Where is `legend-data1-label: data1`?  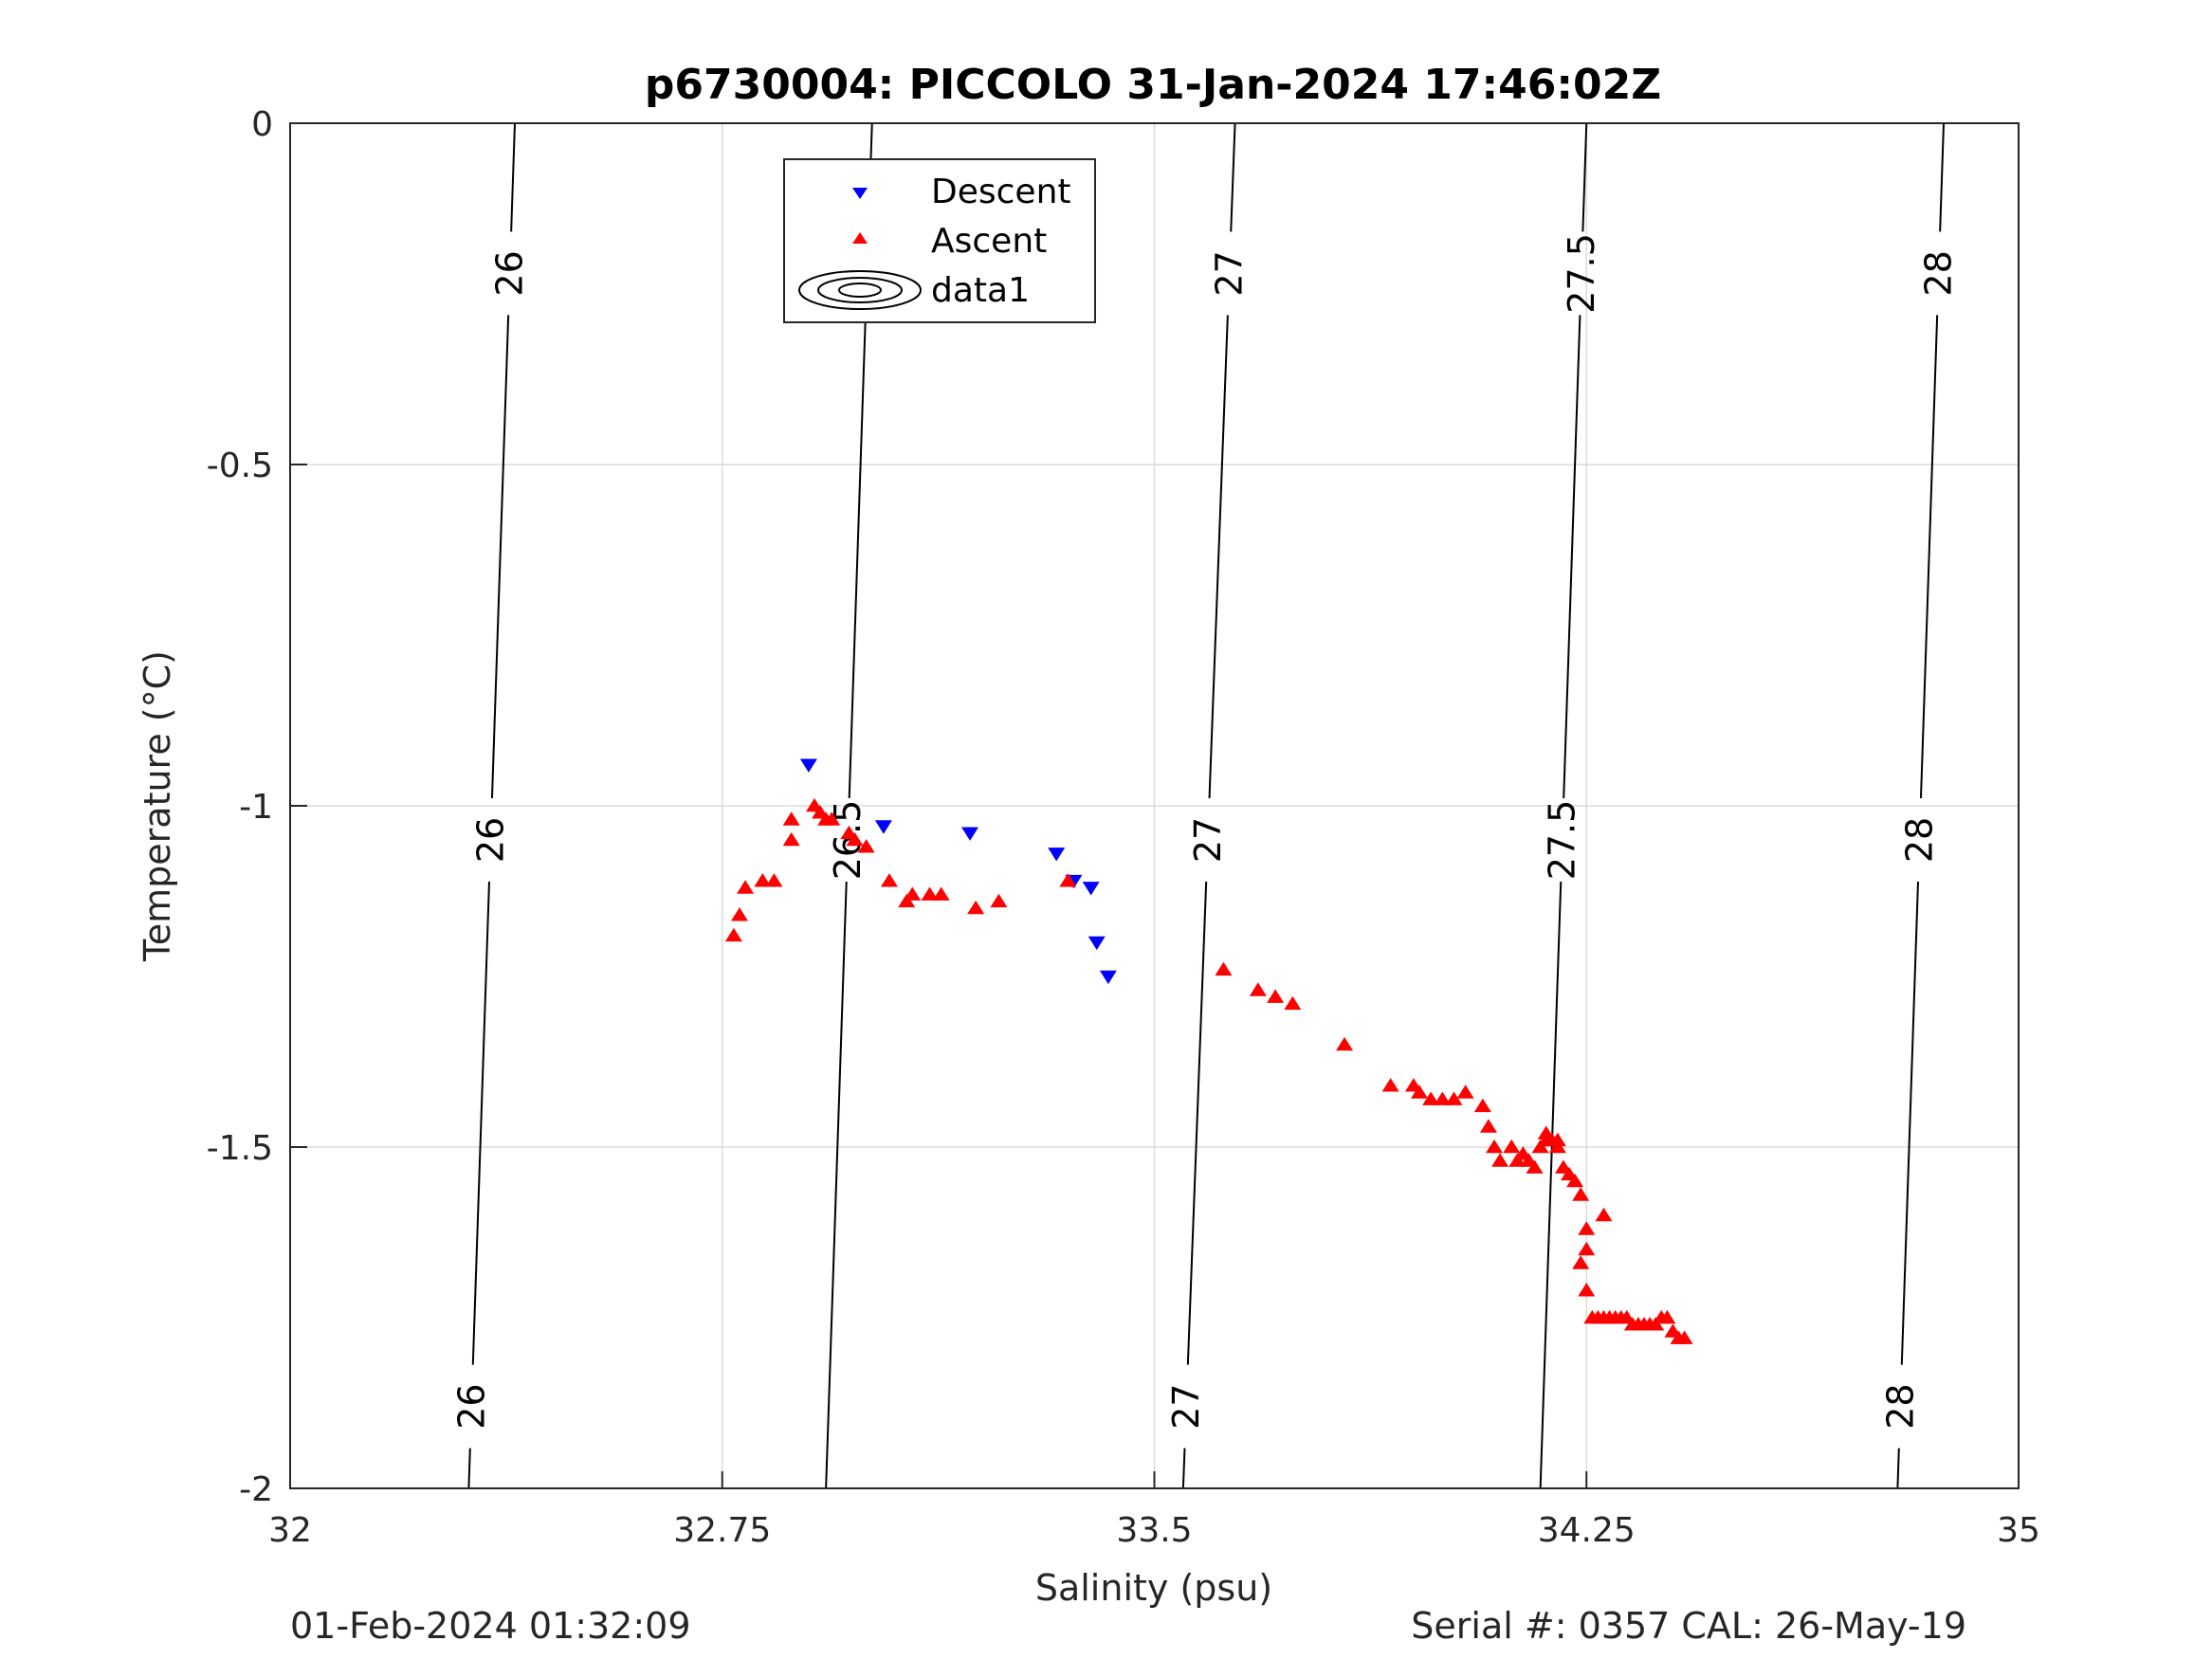
legend-data1-label: data1 is located at coordinates (980, 290).